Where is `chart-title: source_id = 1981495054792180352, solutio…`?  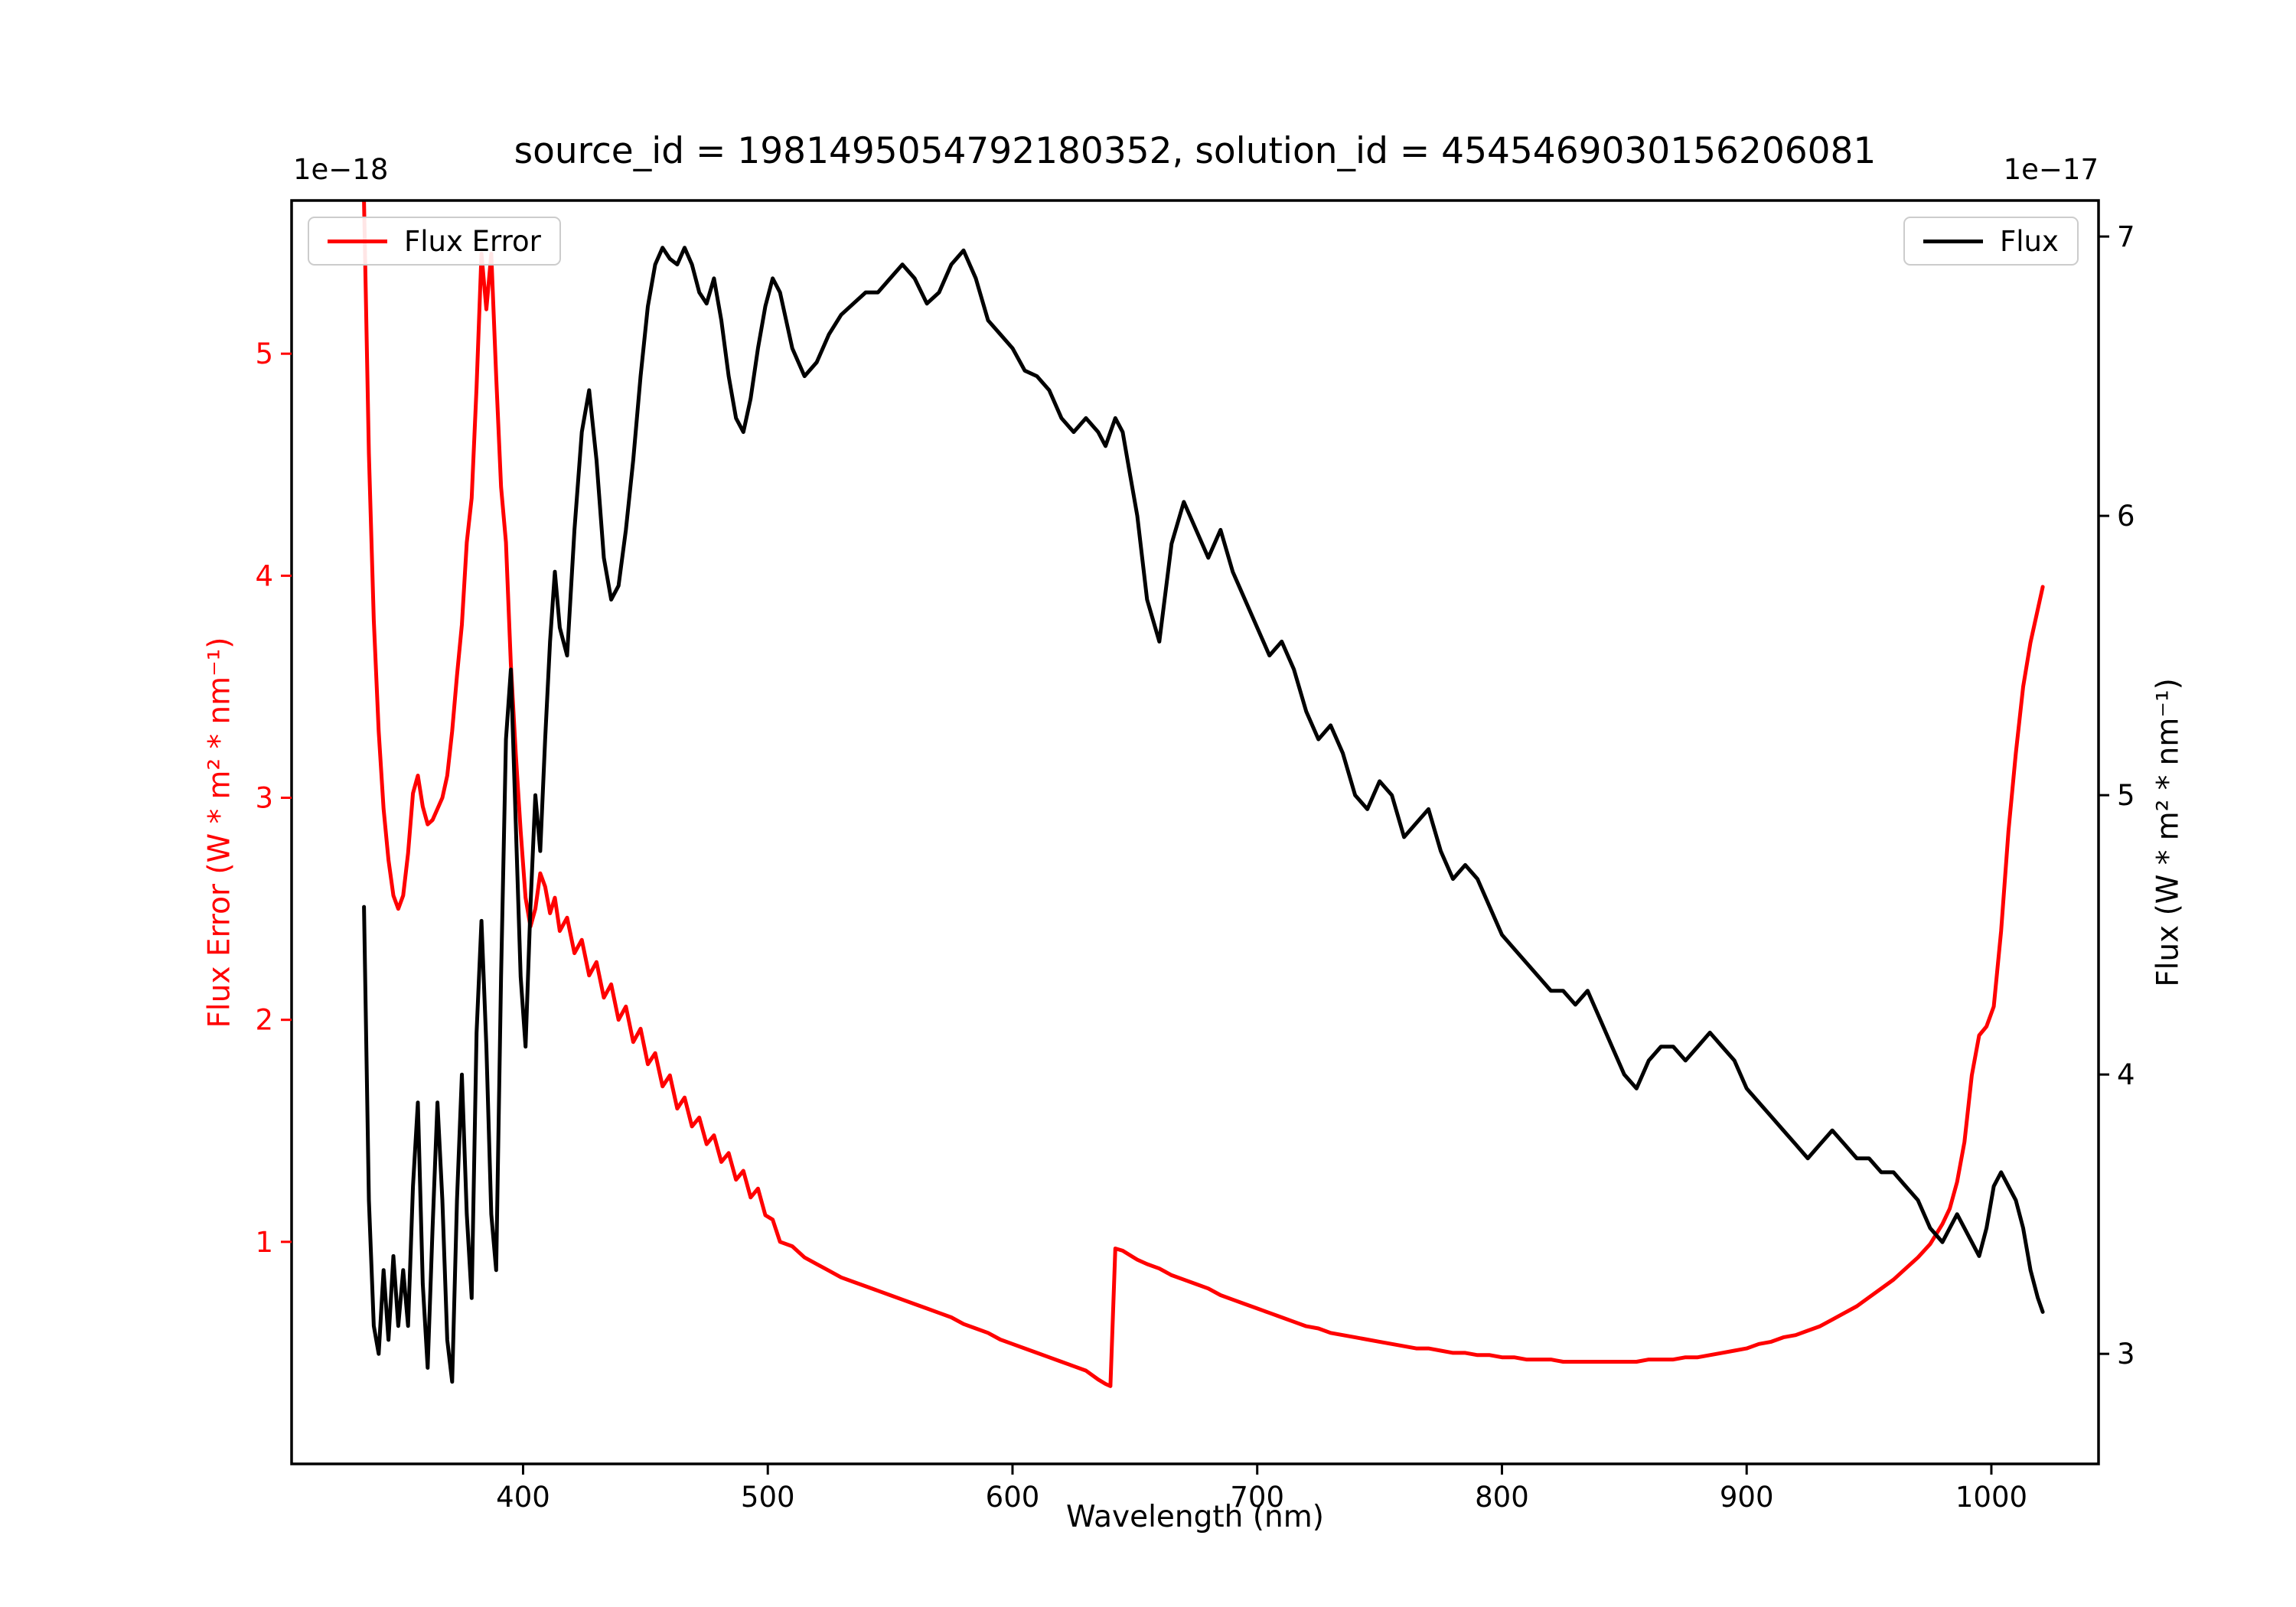
chart-title: source_id = 1981495054792180352, solutio… is located at coordinates (1195, 151).